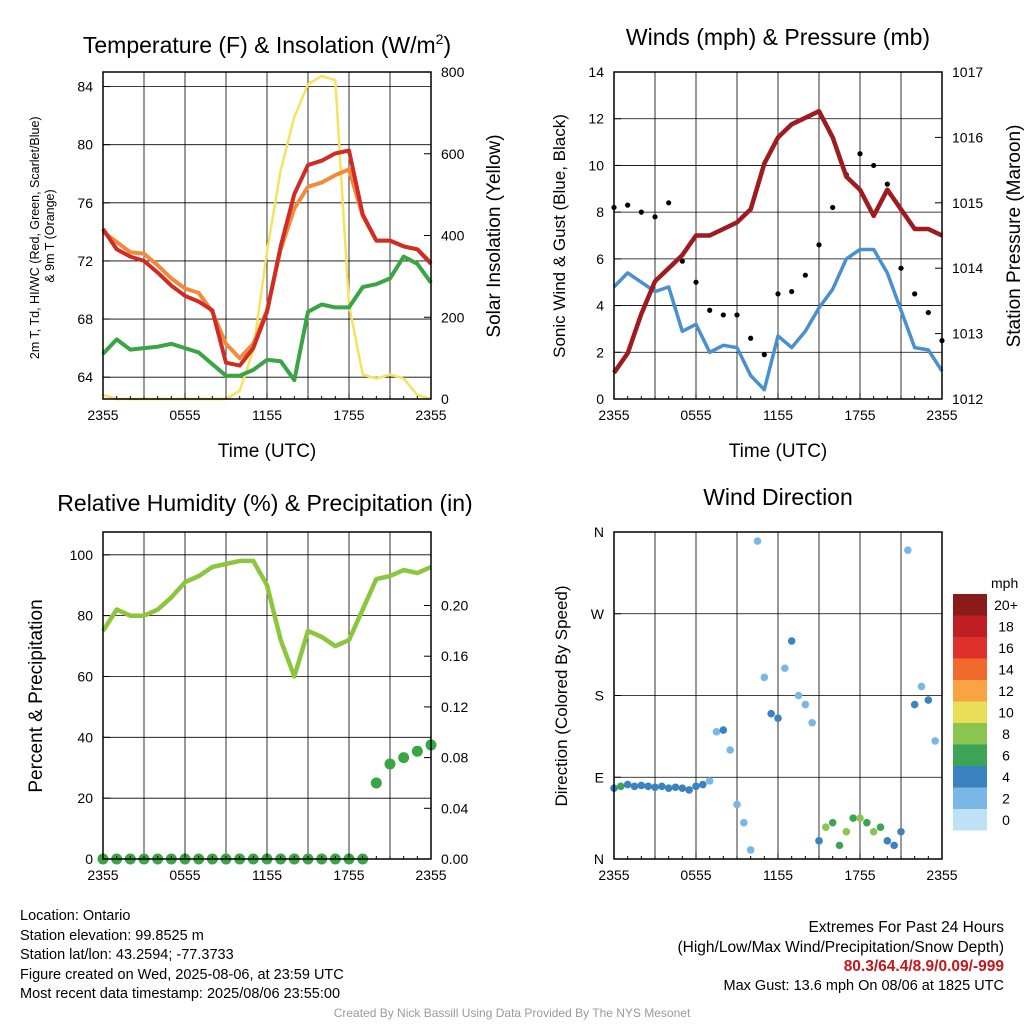 This screenshot has height=1024, width=1024. I want to click on left-y-tick-label: 40, so click(85, 737).